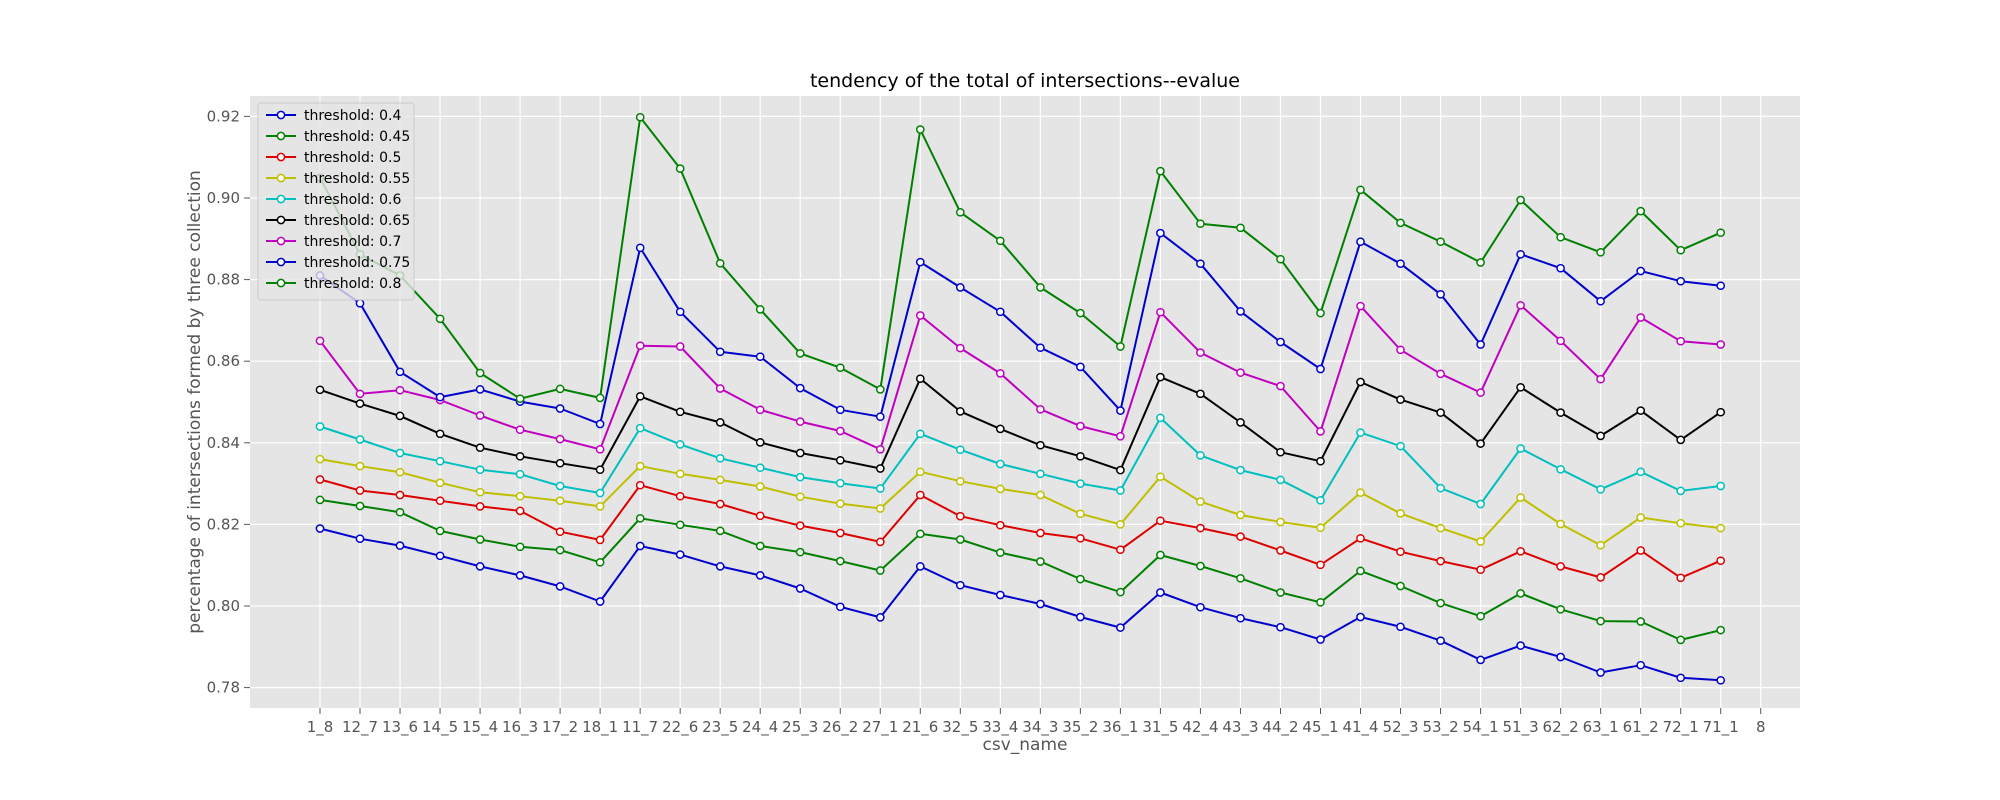 The width and height of the screenshot is (2000, 800). What do you see at coordinates (336, 201) in the screenshot?
I see `legend-box` at bounding box center [336, 201].